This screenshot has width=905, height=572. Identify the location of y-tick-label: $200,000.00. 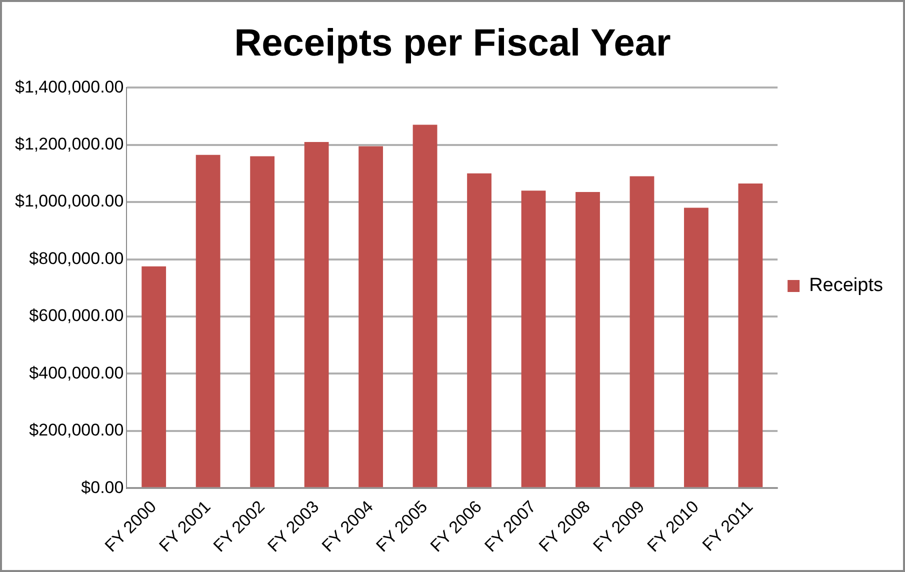
(76, 430).